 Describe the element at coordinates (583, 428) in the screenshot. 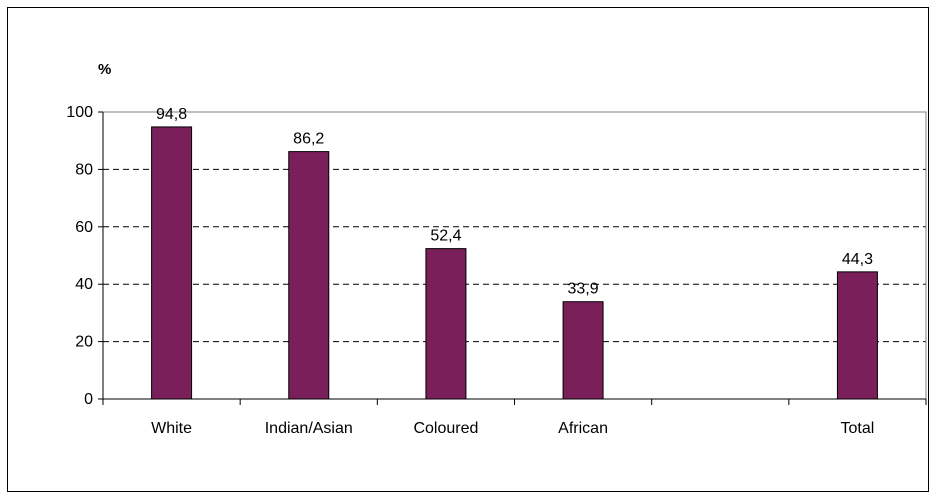

I see `x-category-label: African` at that location.